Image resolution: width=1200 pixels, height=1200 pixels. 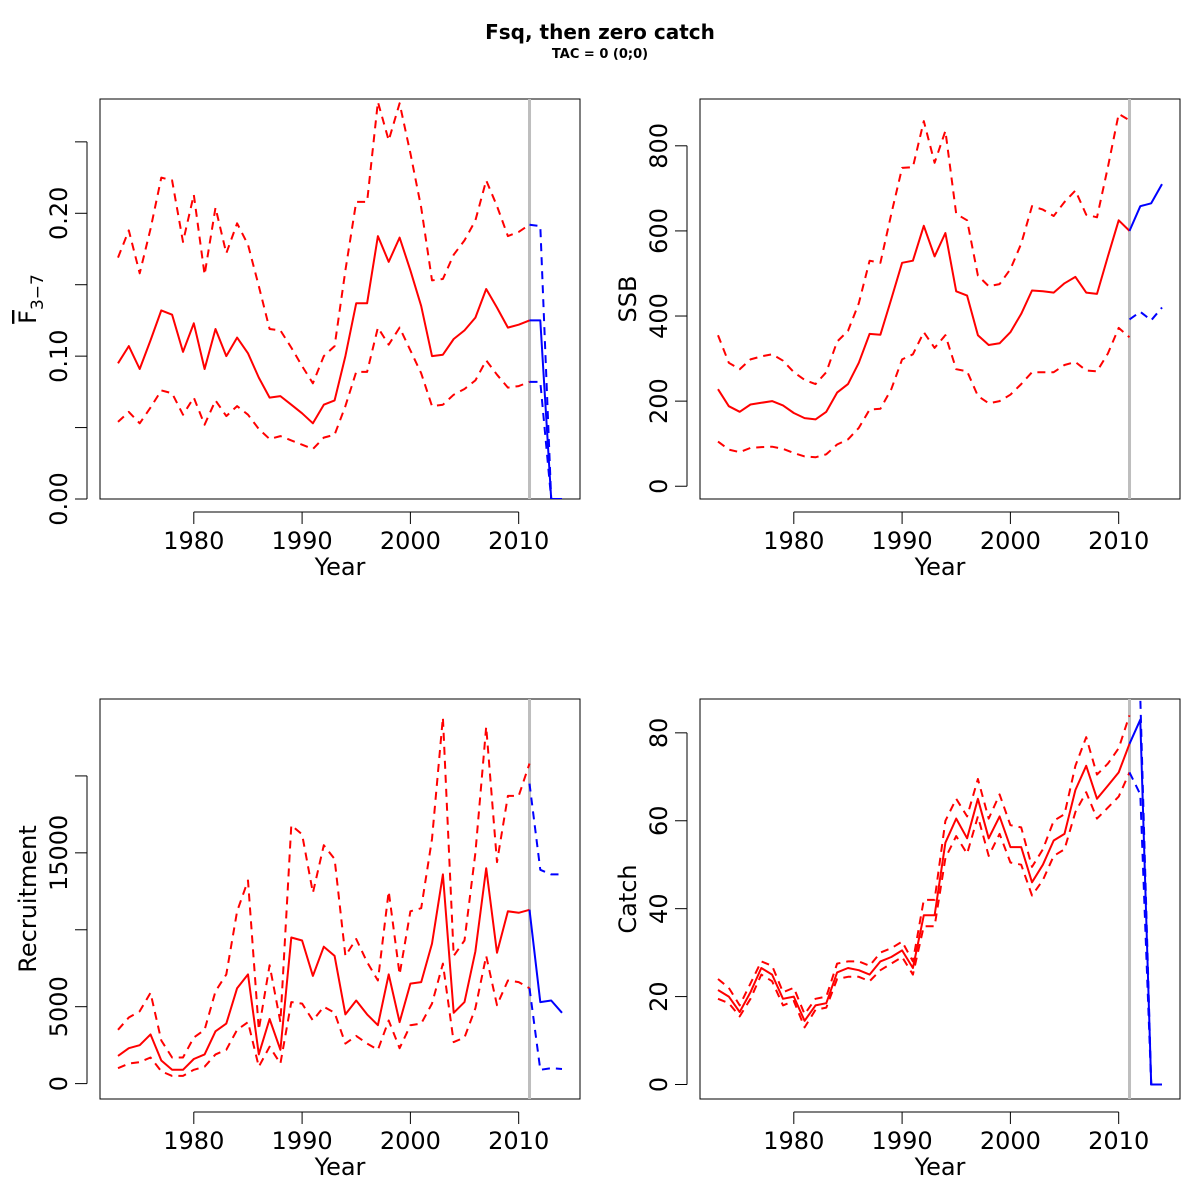 What do you see at coordinates (600, 32) in the screenshot?
I see `page-title: Fsq, then zero catch` at bounding box center [600, 32].